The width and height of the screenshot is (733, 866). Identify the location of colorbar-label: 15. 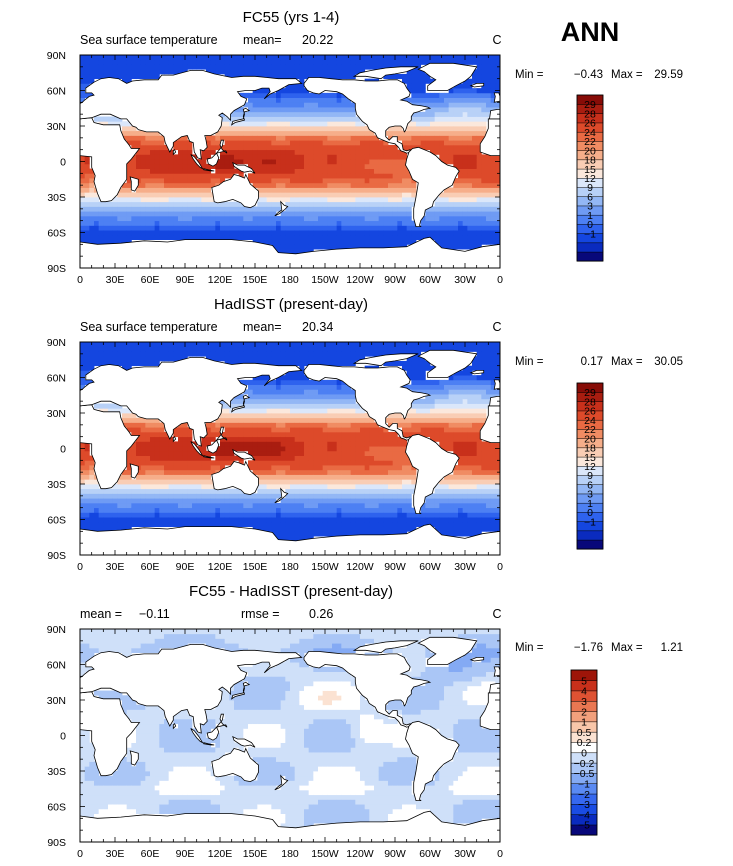
(590, 170).